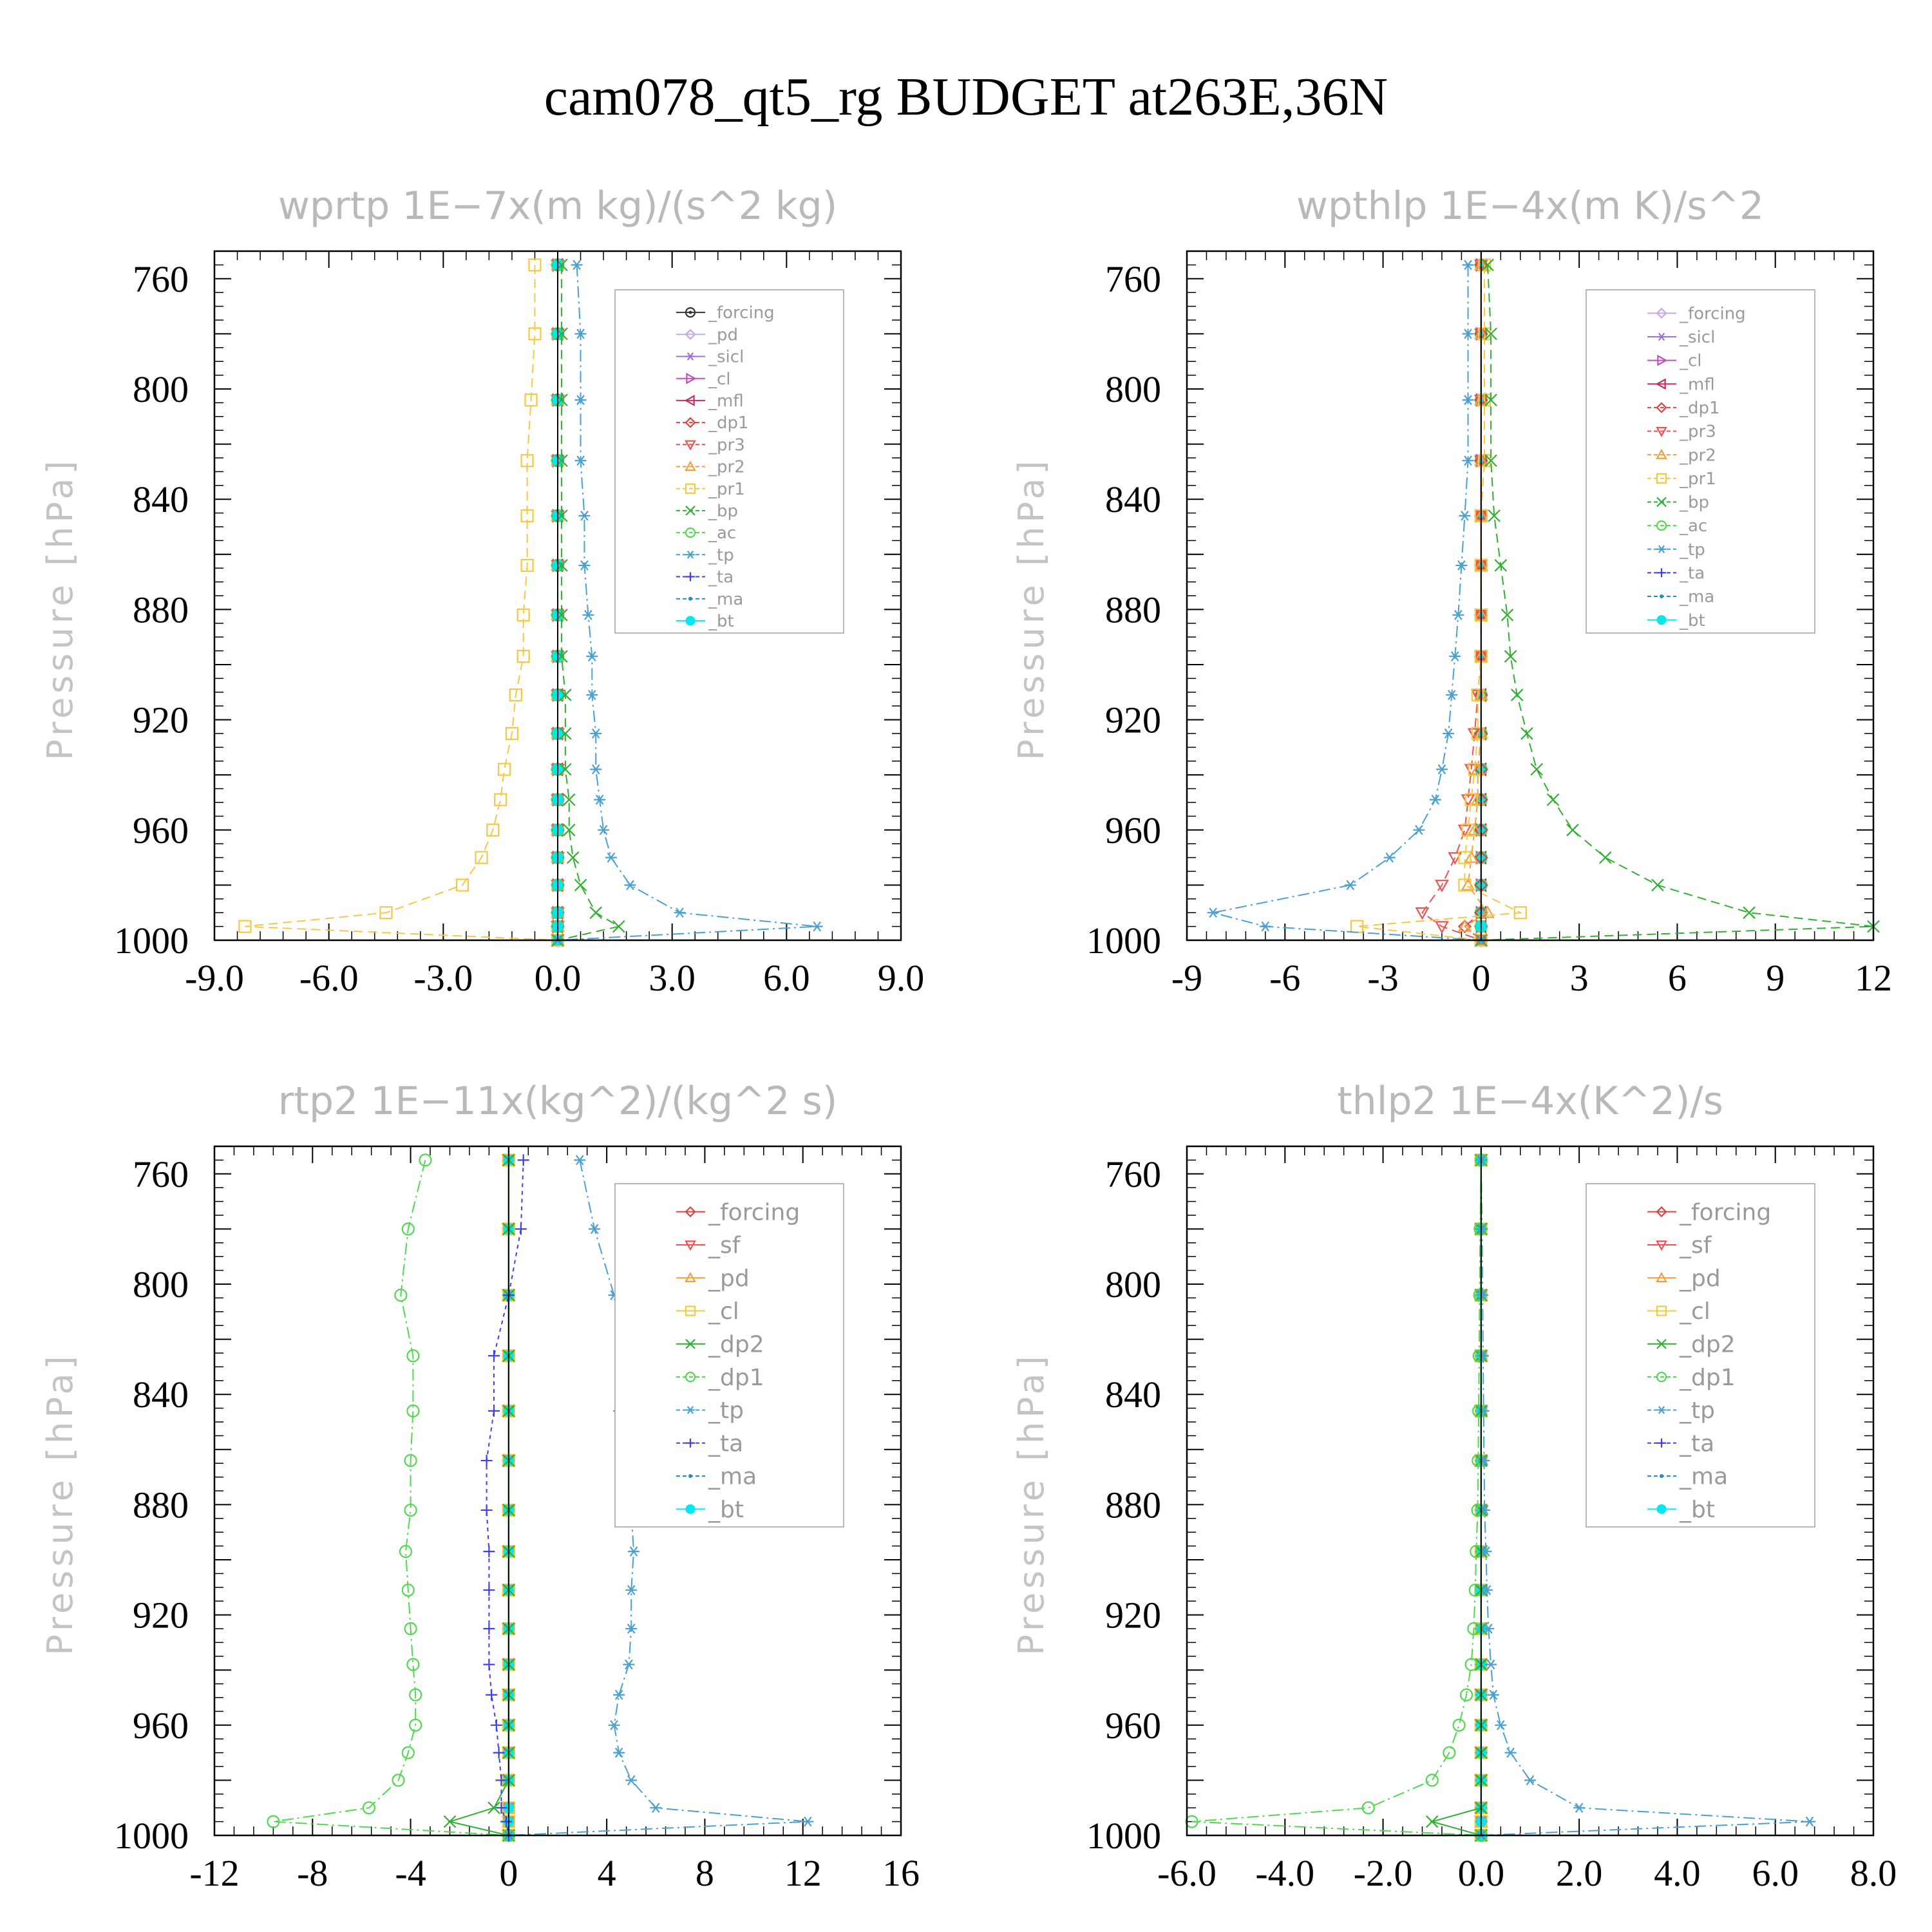 This screenshot has width=1932, height=1932. What do you see at coordinates (1692, 550) in the screenshot?
I see `legend-label: _tp` at bounding box center [1692, 550].